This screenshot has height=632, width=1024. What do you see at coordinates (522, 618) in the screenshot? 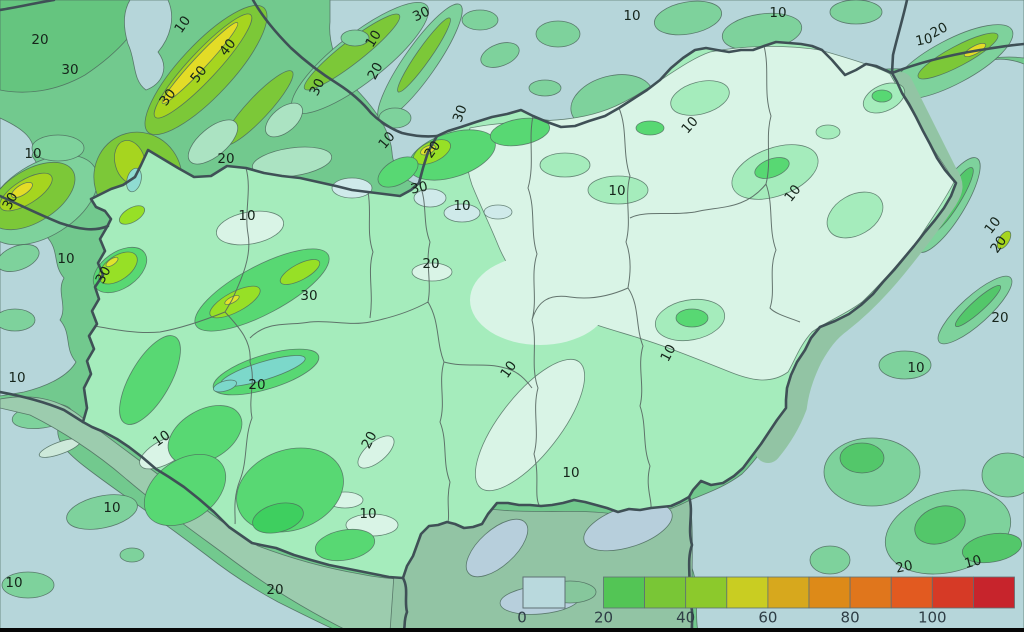
I see `legend-zero-label: 0` at bounding box center [522, 618].